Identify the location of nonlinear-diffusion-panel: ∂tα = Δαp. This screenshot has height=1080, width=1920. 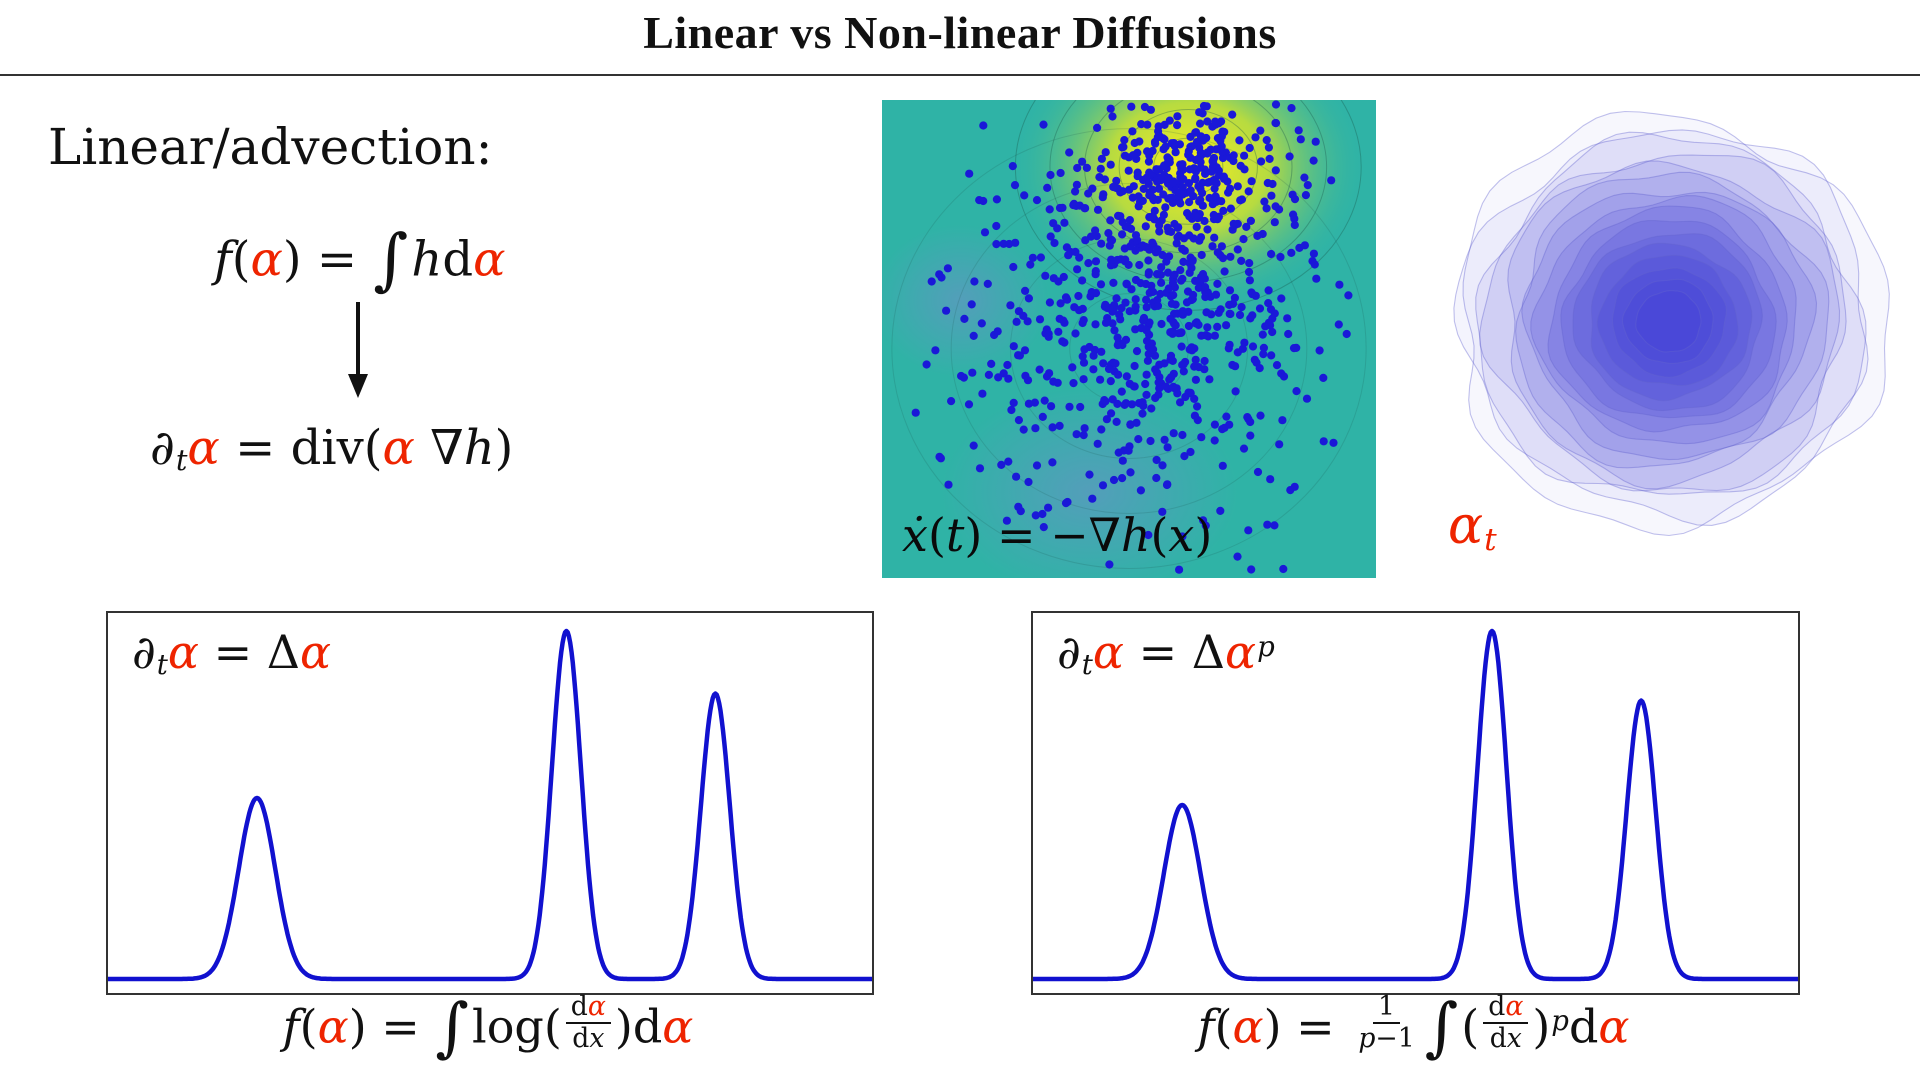
(1415, 803).